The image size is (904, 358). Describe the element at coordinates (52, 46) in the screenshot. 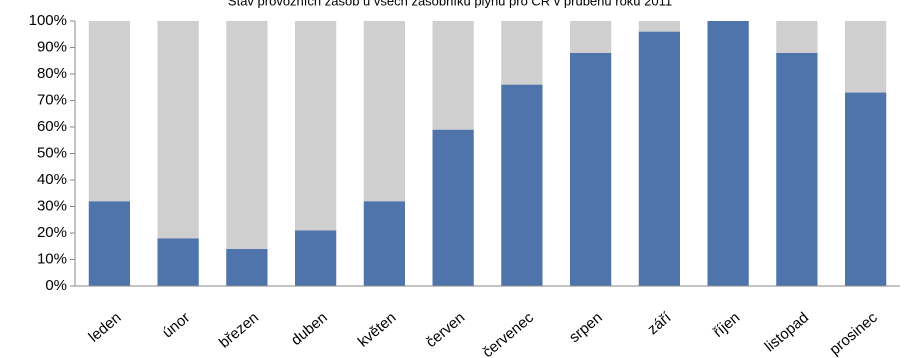

I see `y-tick-label: 90%` at that location.